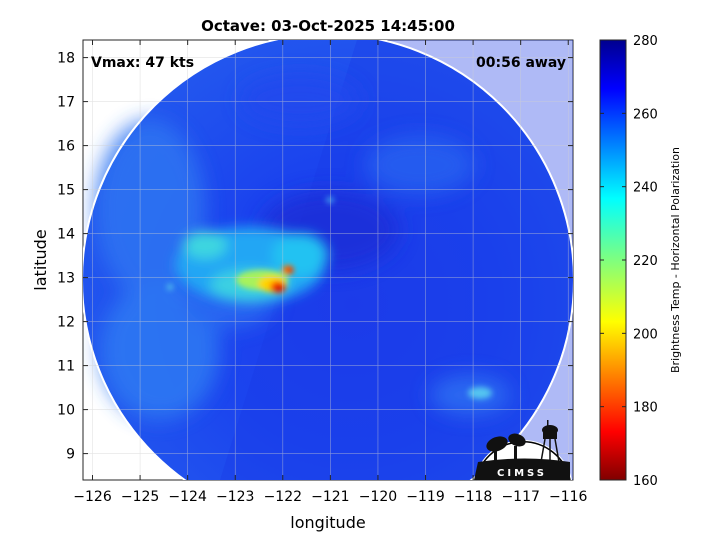 This screenshot has height=540, width=720. I want to click on y-tick-label: 9, so click(70, 455).